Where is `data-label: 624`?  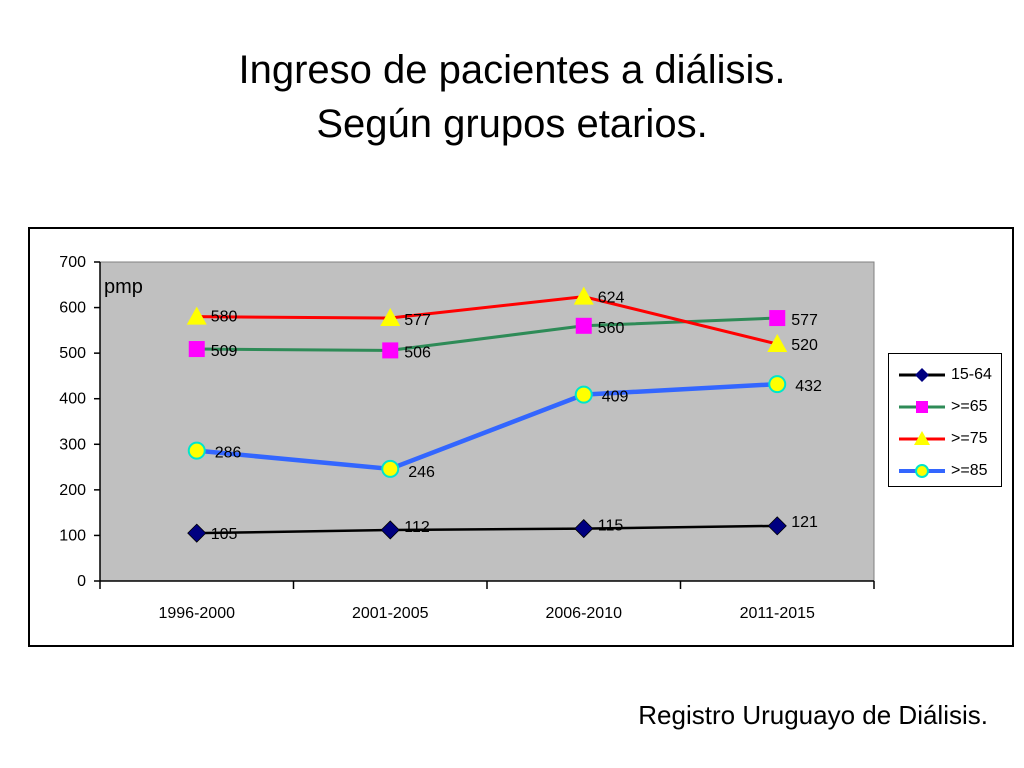 data-label: 624 is located at coordinates (611, 298).